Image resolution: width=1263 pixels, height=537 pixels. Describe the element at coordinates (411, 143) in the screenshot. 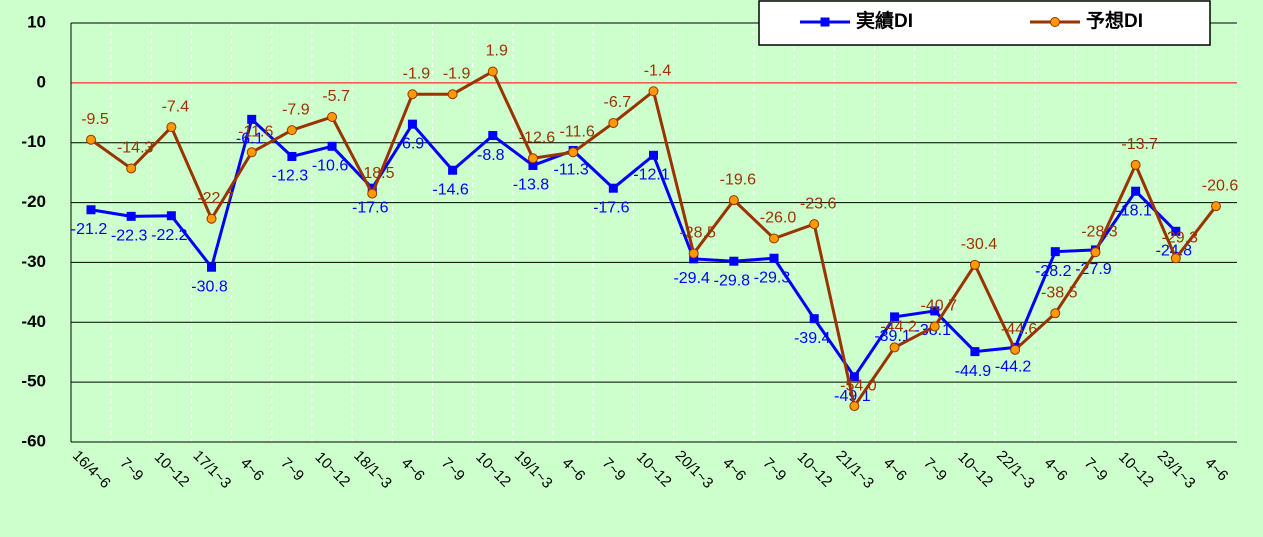

I see `data-label: -6.9` at that location.